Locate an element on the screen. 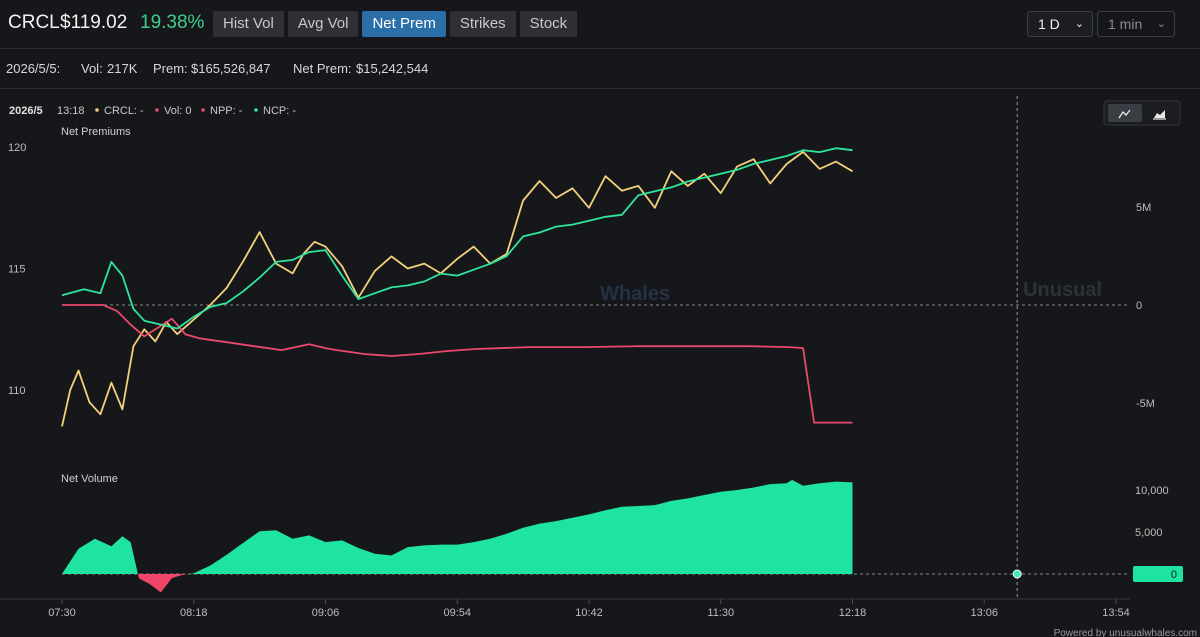 Image resolution: width=1200 pixels, height=637 pixels. area-chart-button is located at coordinates (1160, 113).